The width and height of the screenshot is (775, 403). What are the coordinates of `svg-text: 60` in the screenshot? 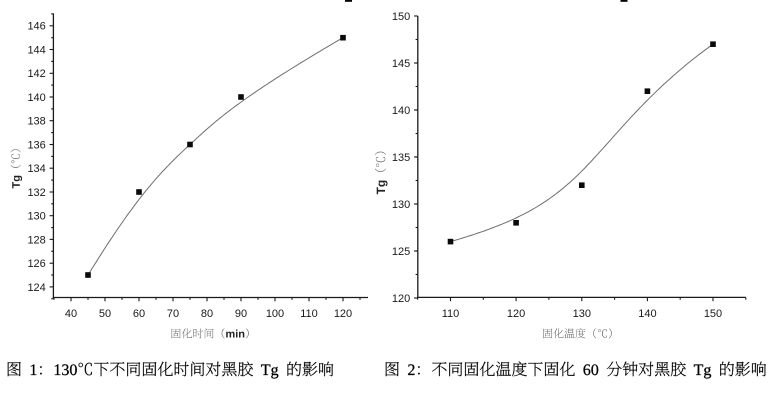 It's located at (139, 314).